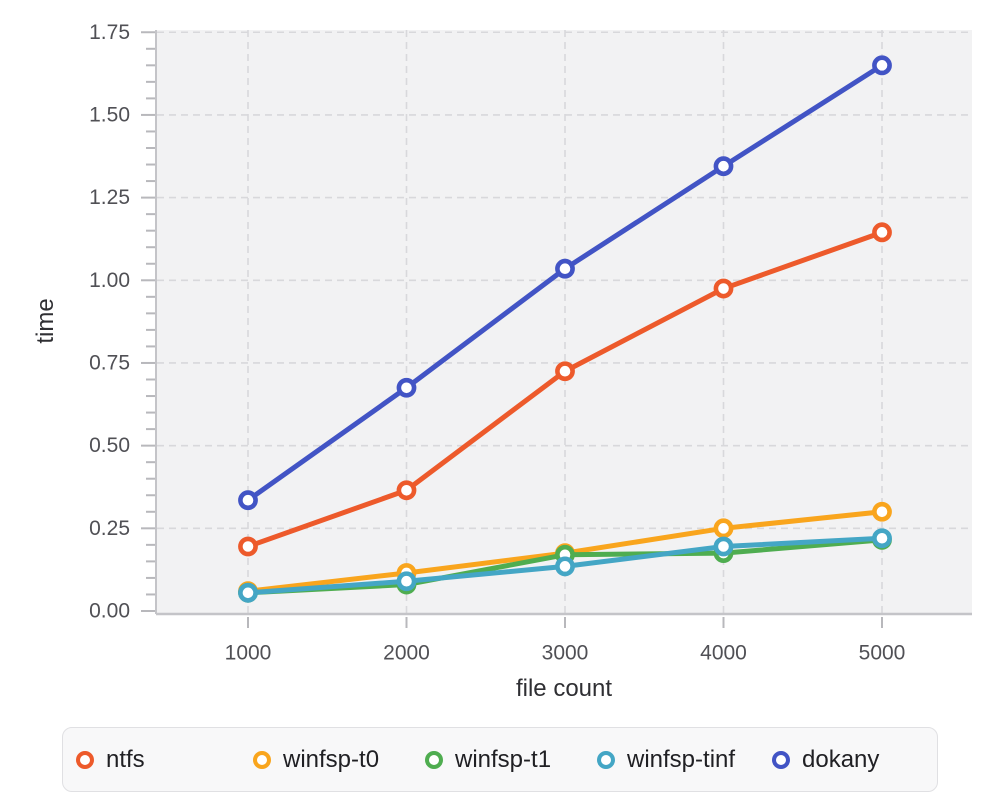 The width and height of the screenshot is (1000, 800). I want to click on legend-item-winfsp-tinf: winfsp-tinf, so click(666, 760).